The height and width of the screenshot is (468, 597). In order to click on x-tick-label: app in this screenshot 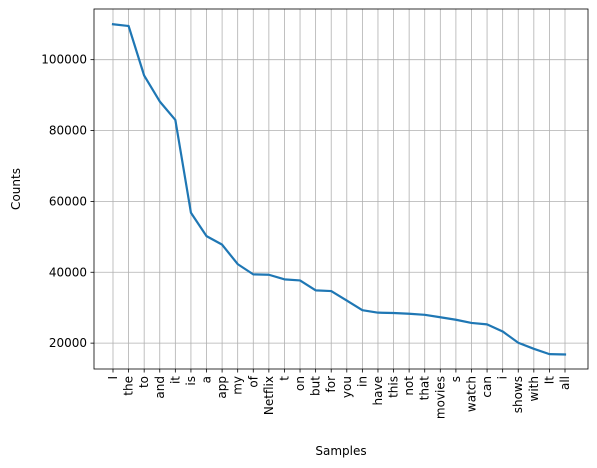, I will do `click(222, 387)`.